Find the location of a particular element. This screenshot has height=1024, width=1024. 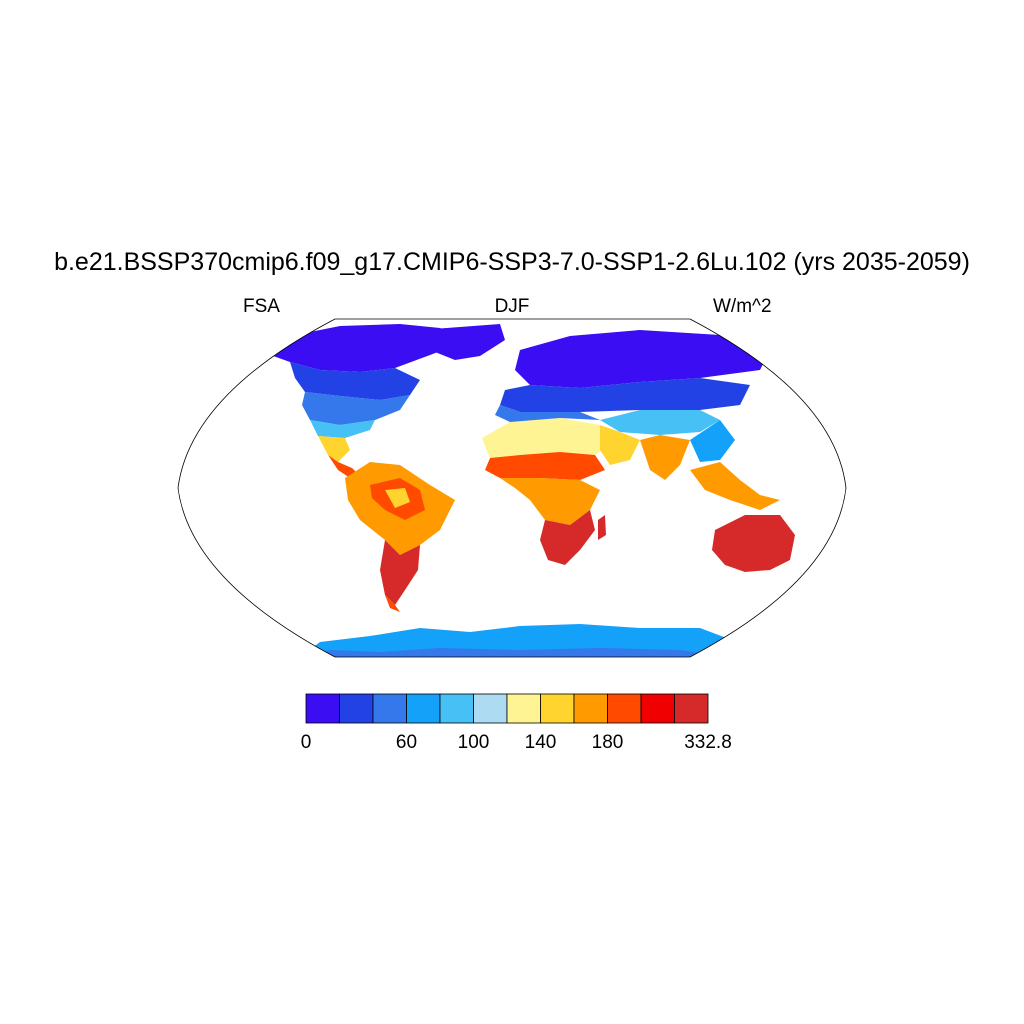

colorbar-tick-label: 100 is located at coordinates (473, 742).